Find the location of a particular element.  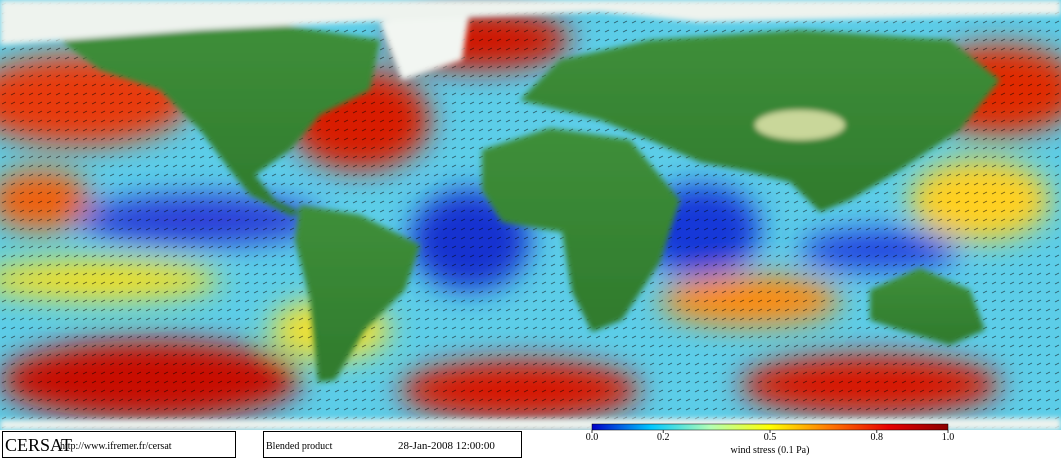

colorbar-title: wind stress (0.1 Pa) is located at coordinates (770, 450).